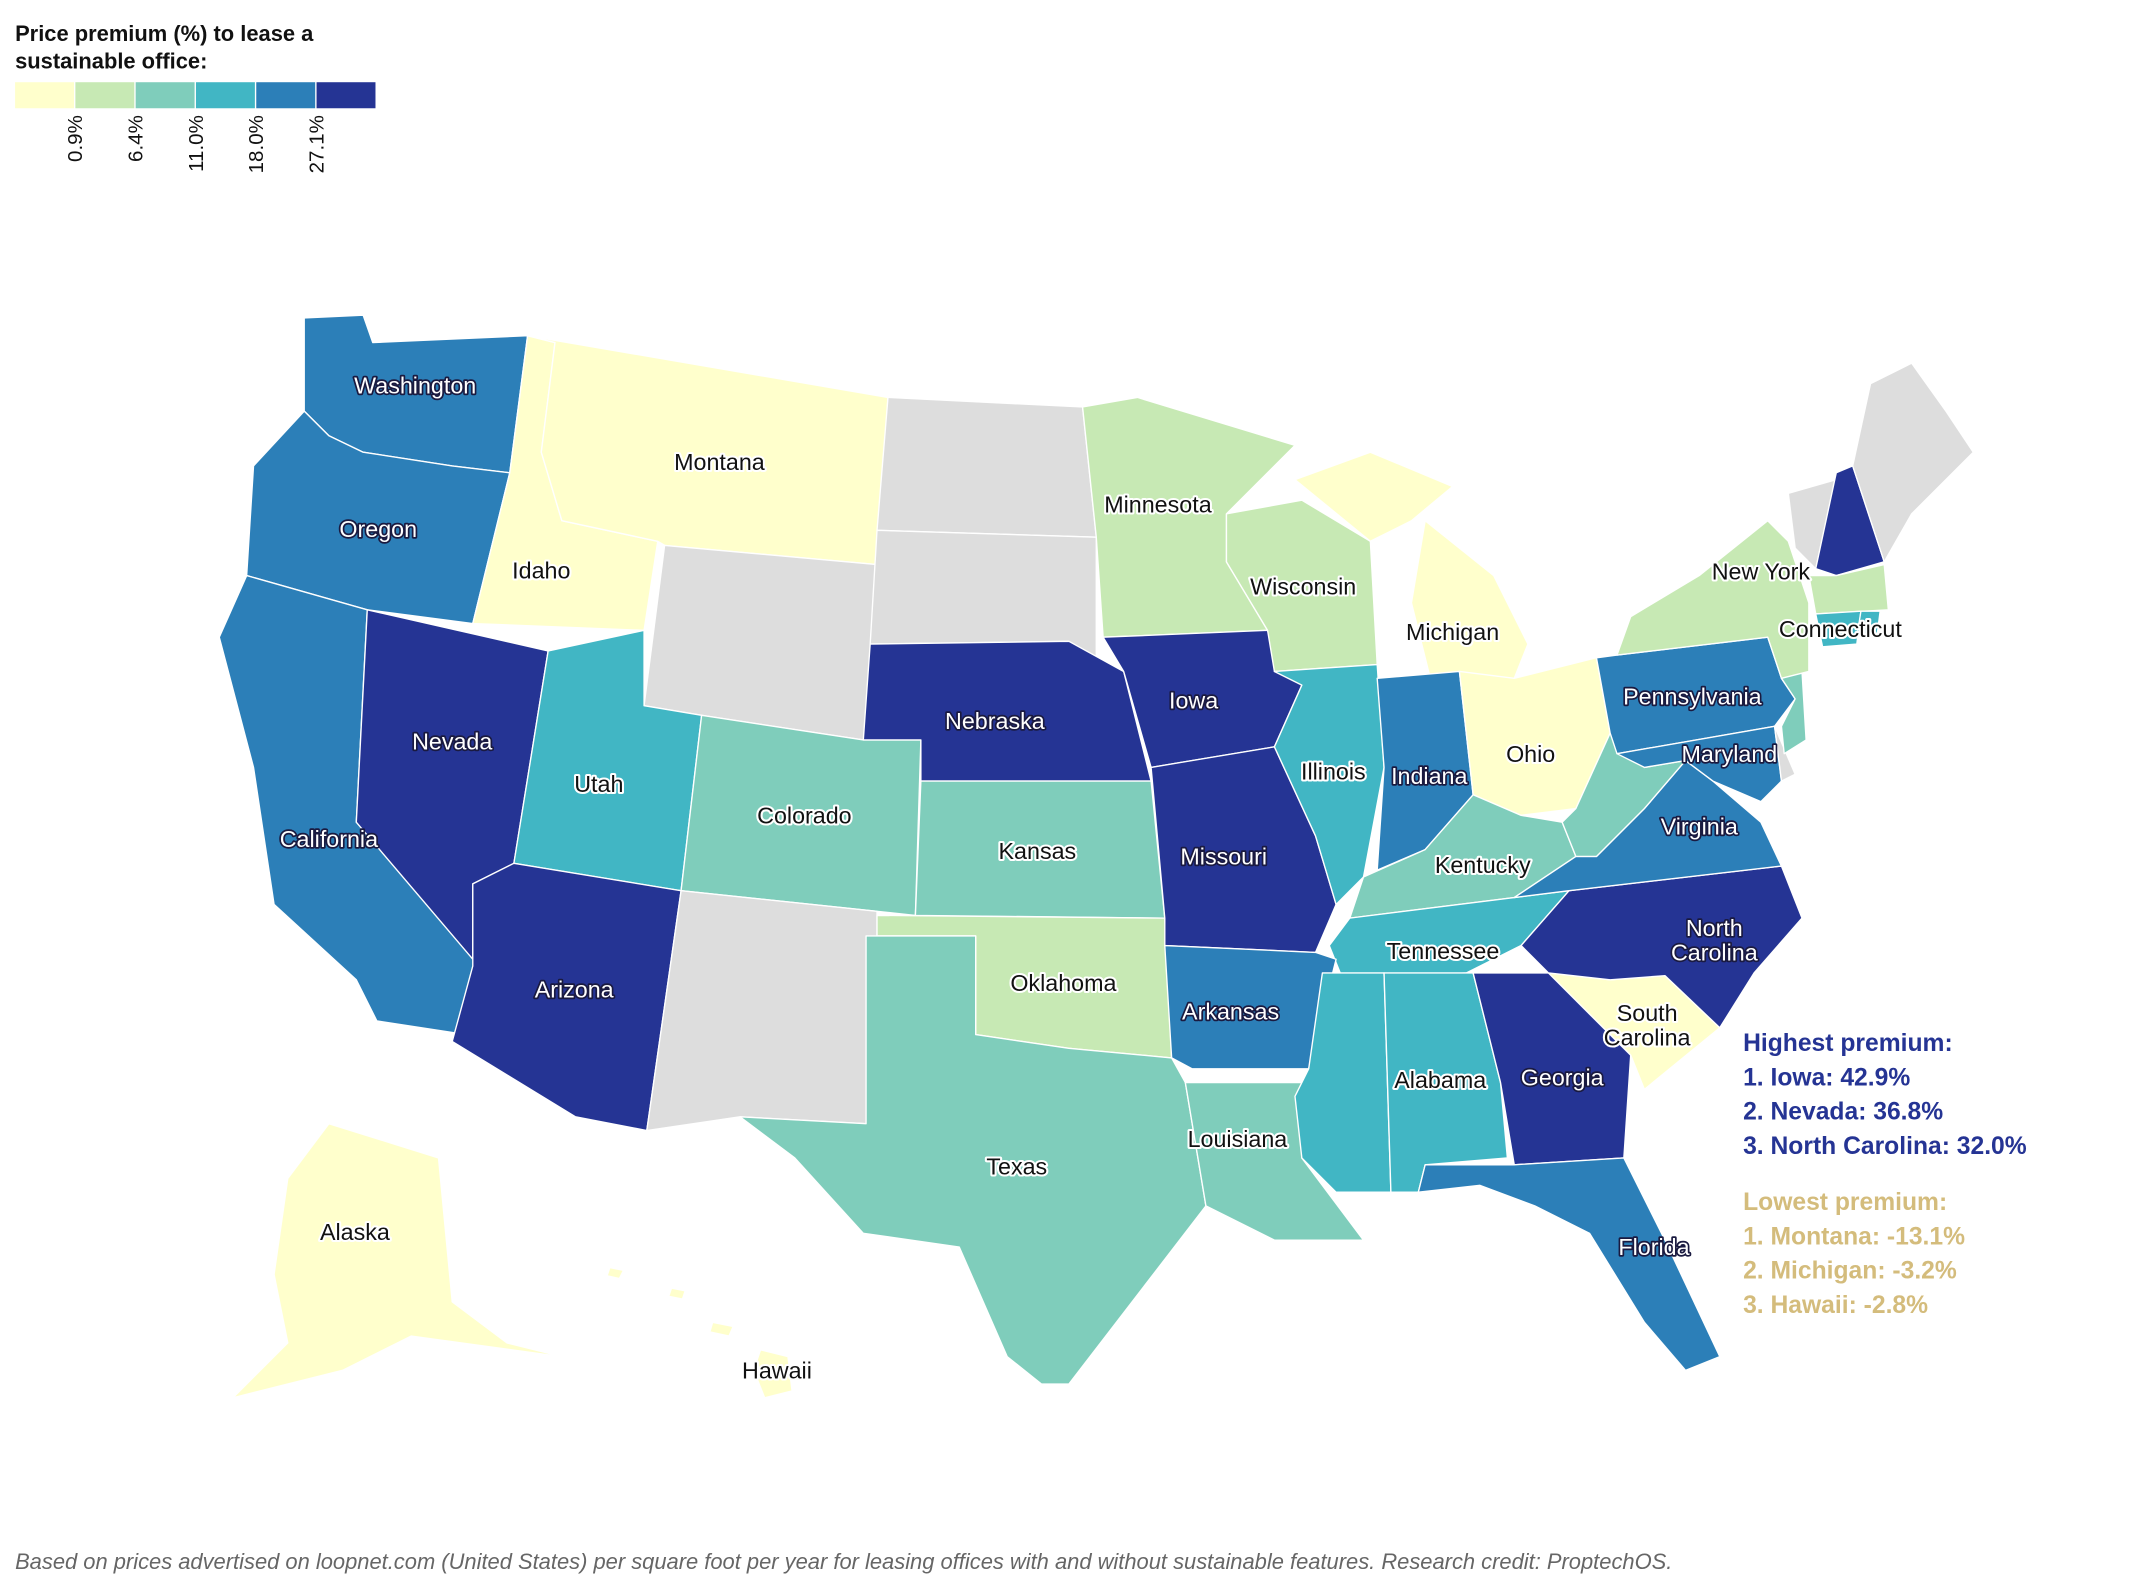 The width and height of the screenshot is (2135, 1580). I want to click on state-label-connecticut: Connecticut, so click(1840, 629).